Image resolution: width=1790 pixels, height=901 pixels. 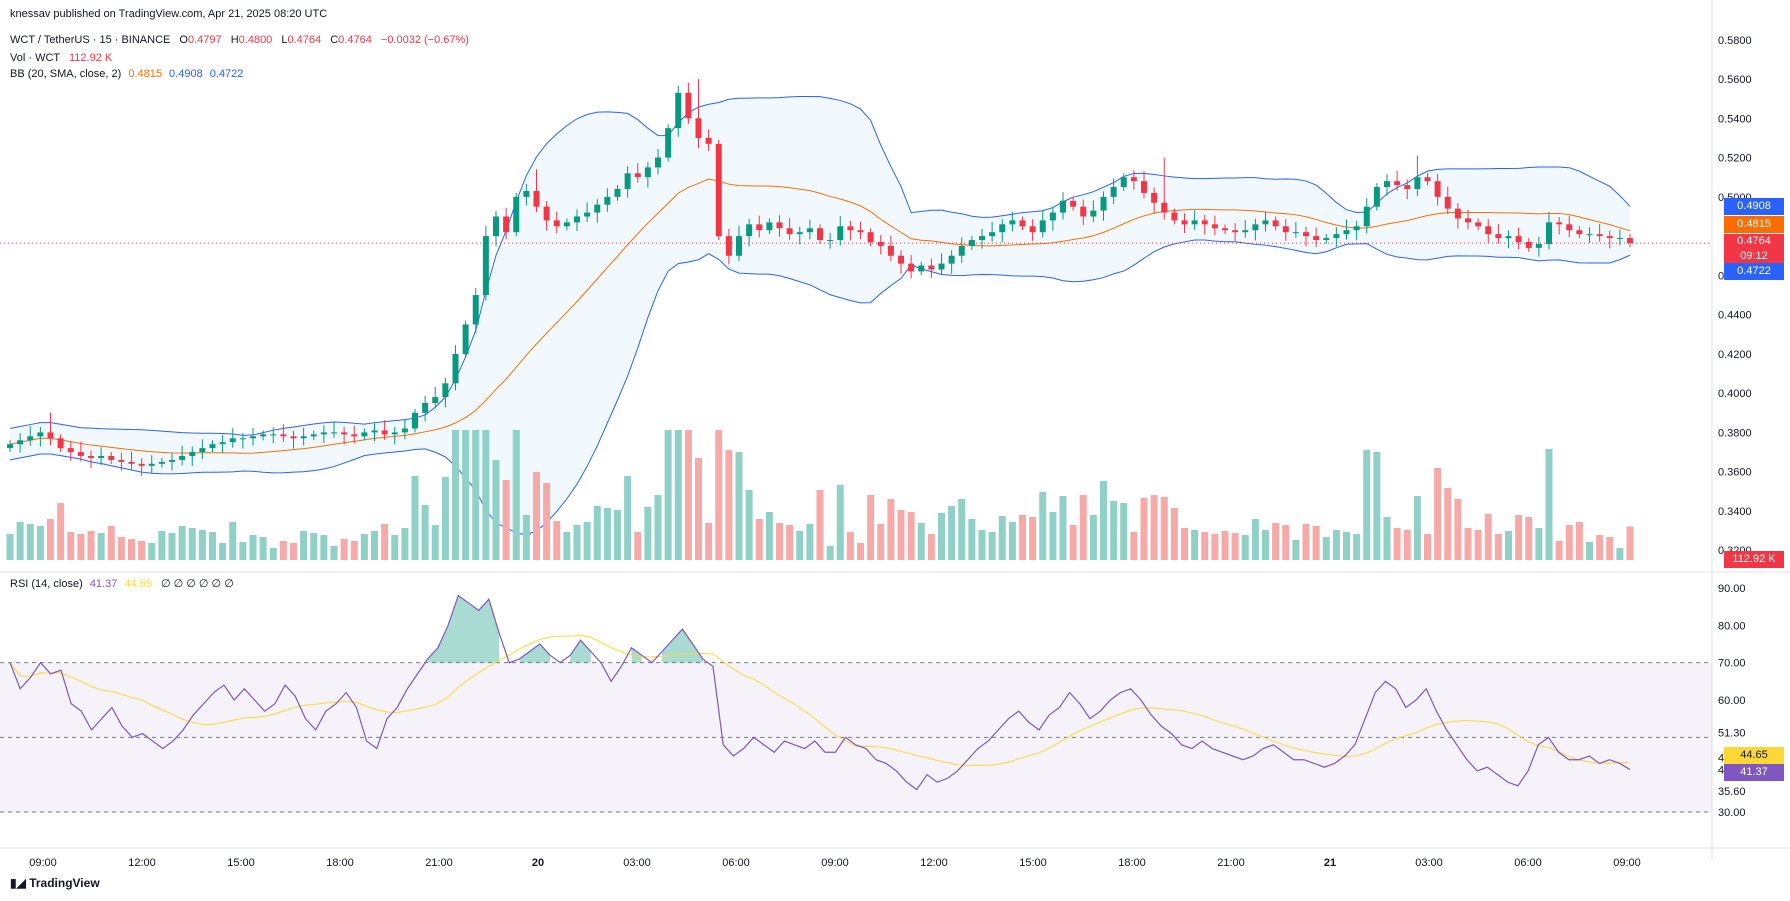 What do you see at coordinates (90, 58) in the screenshot?
I see `volume-value: 112.92 K` at bounding box center [90, 58].